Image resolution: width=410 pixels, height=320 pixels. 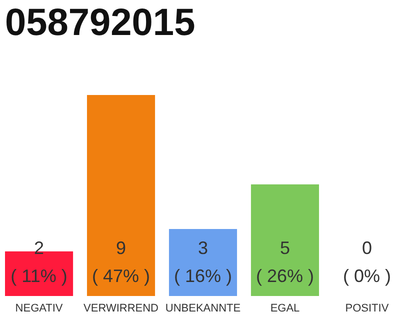 I want to click on x-tick-label: VERWIRREND, so click(x=121, y=308).